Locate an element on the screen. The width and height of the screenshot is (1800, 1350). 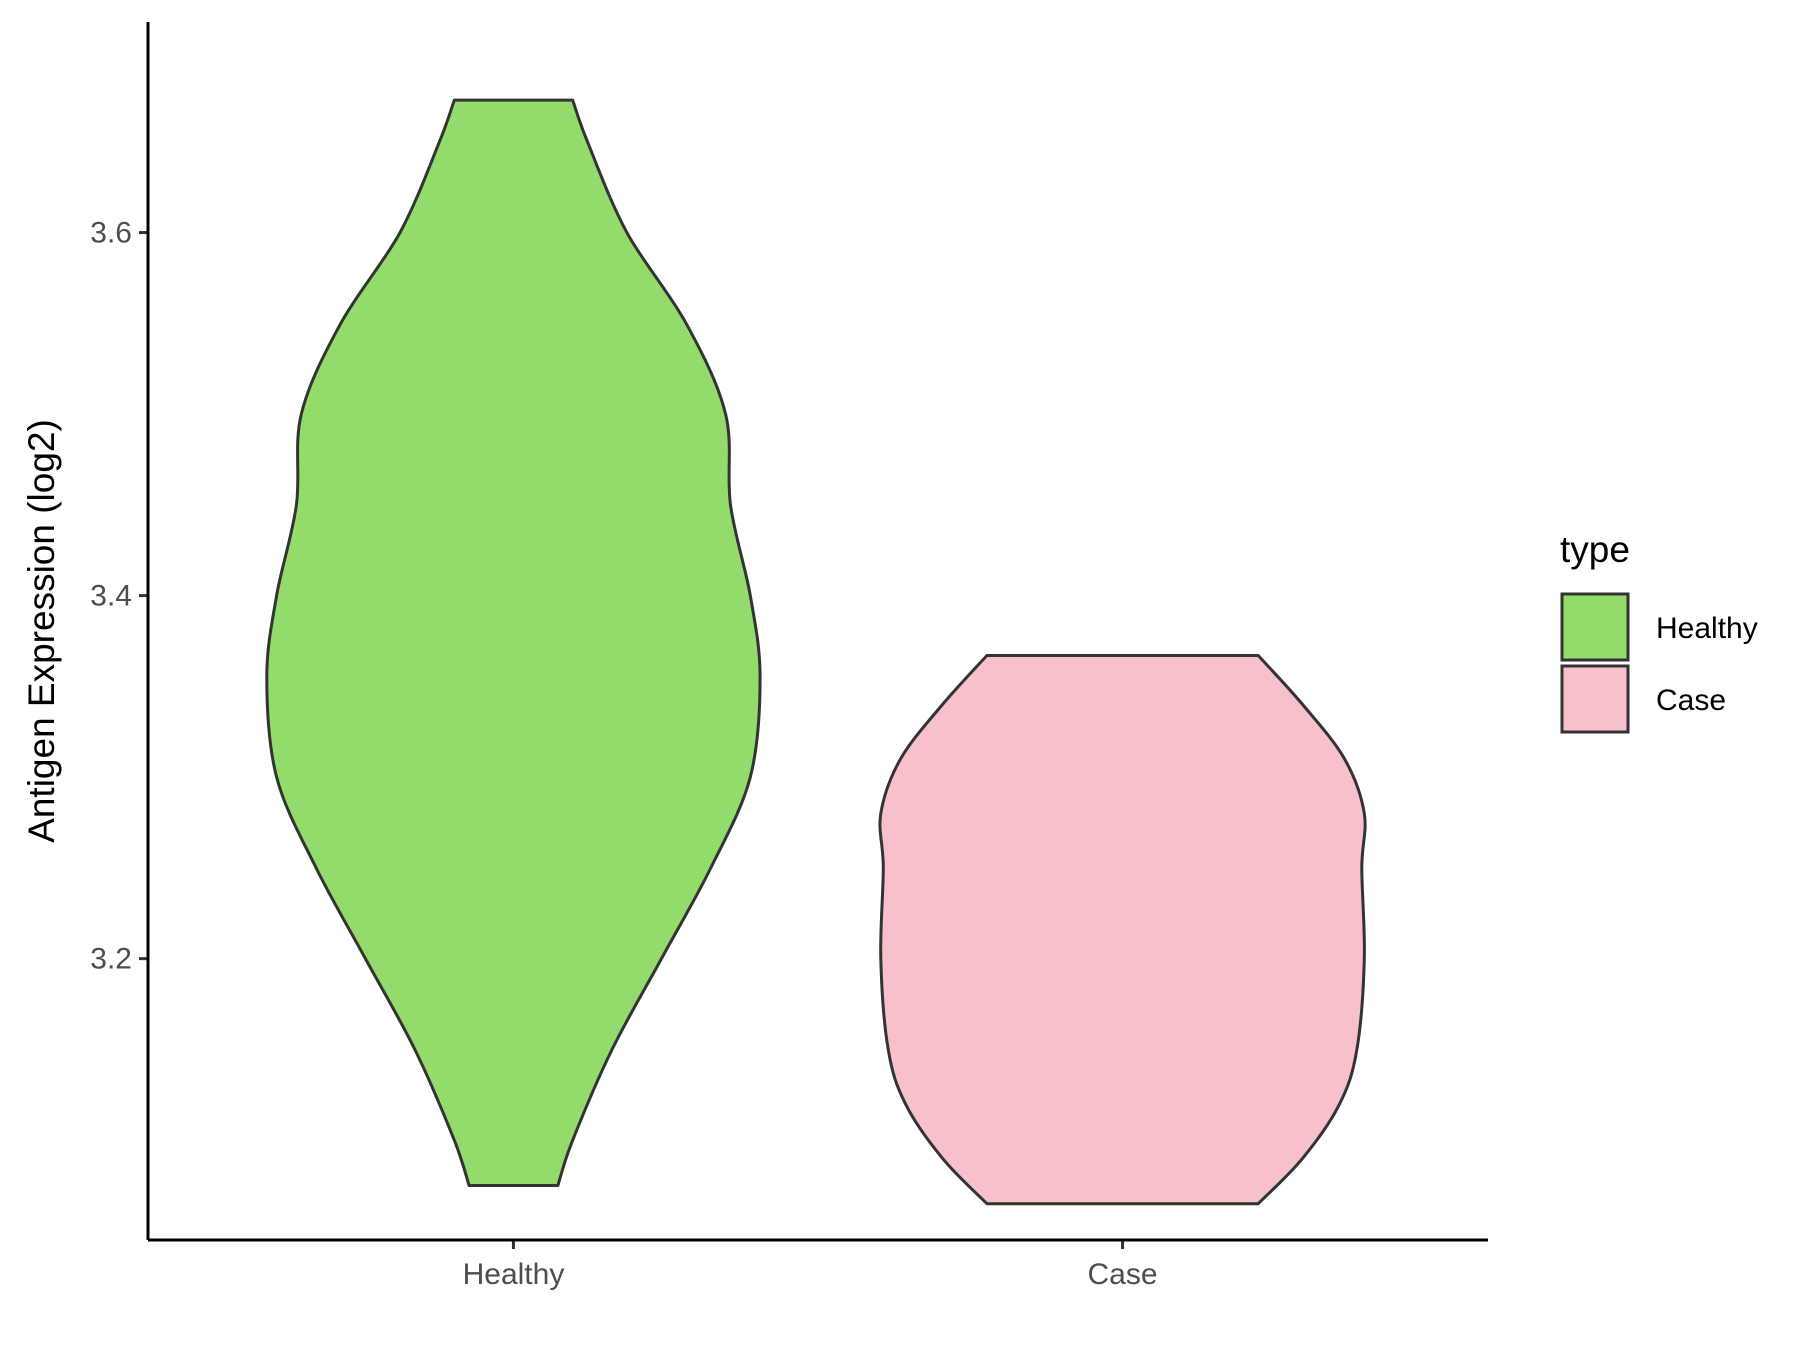
y-tick-label: 3.2 is located at coordinates (111, 959).